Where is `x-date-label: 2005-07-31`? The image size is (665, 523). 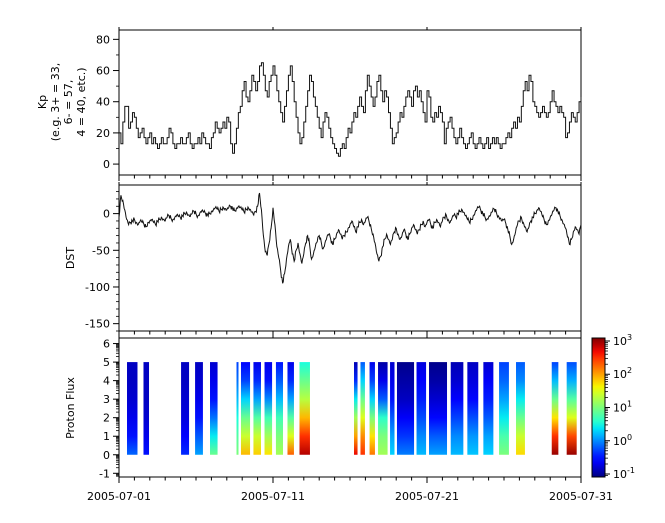 x-date-label: 2005-07-31 is located at coordinates (581, 496).